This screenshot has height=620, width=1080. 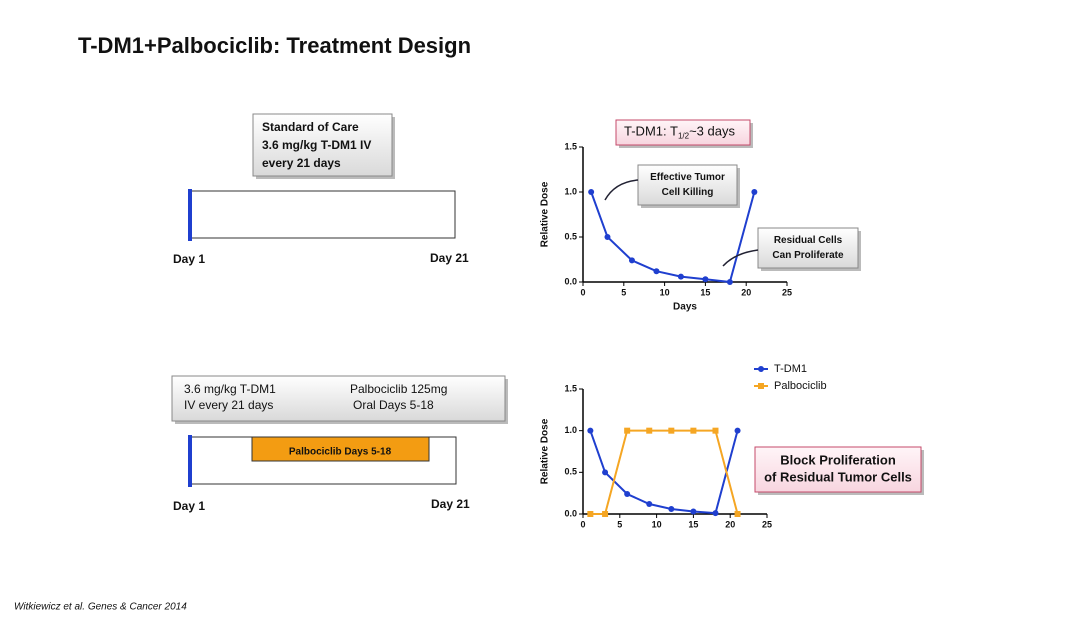 What do you see at coordinates (274, 45) in the screenshot?
I see `slide-title: T-DM1+Palbociclib: Treatment Design` at bounding box center [274, 45].